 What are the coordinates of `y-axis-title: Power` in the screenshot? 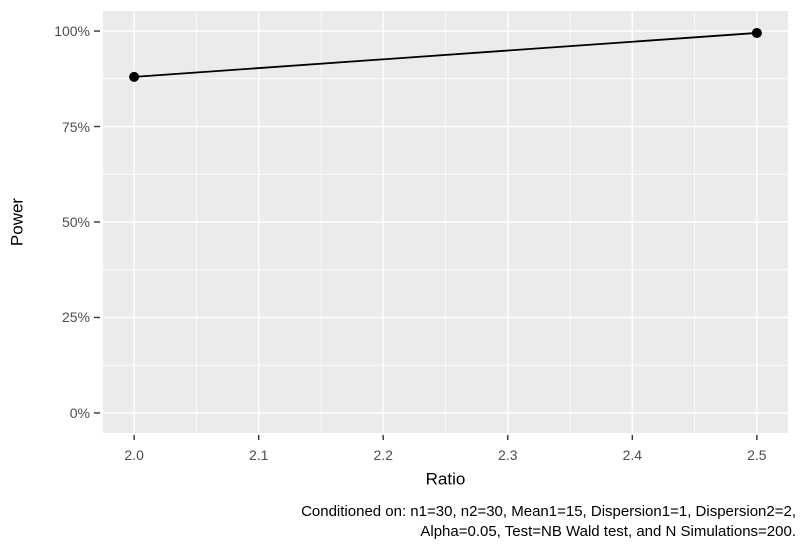 It's located at (17, 222).